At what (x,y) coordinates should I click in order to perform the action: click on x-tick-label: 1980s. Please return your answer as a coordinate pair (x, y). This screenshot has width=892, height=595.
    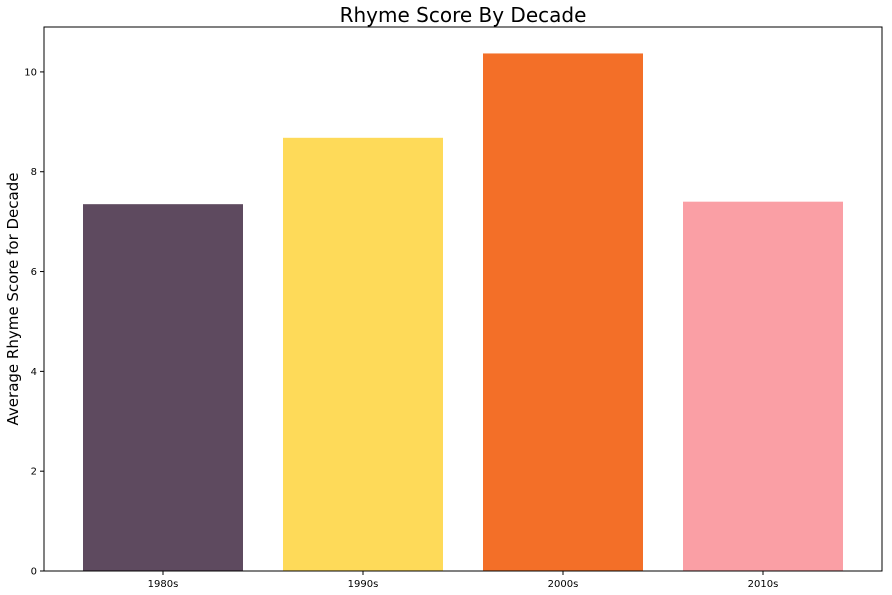
    Looking at the image, I should click on (163, 584).